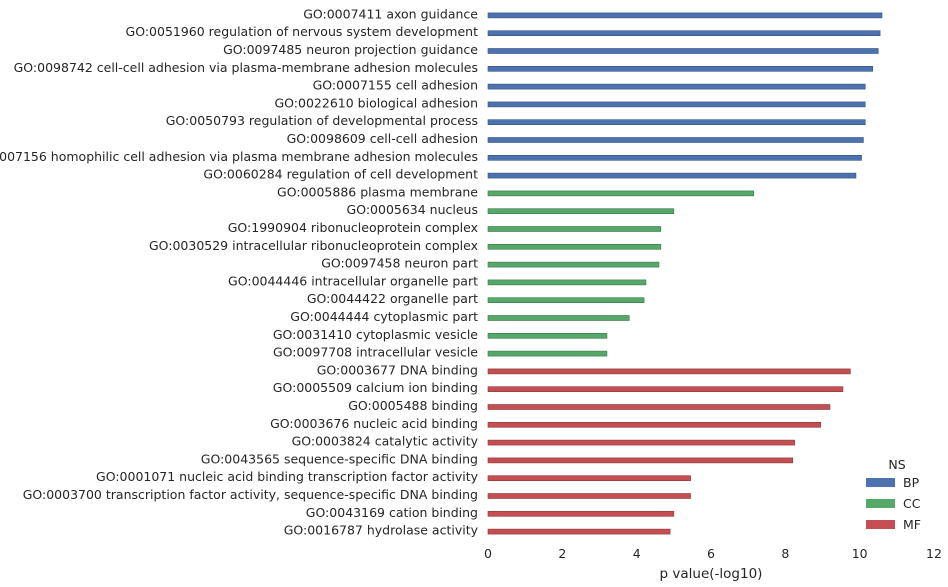 This screenshot has height=587, width=948. What do you see at coordinates (912, 524) in the screenshot?
I see `legend-label-mf: MF` at bounding box center [912, 524].